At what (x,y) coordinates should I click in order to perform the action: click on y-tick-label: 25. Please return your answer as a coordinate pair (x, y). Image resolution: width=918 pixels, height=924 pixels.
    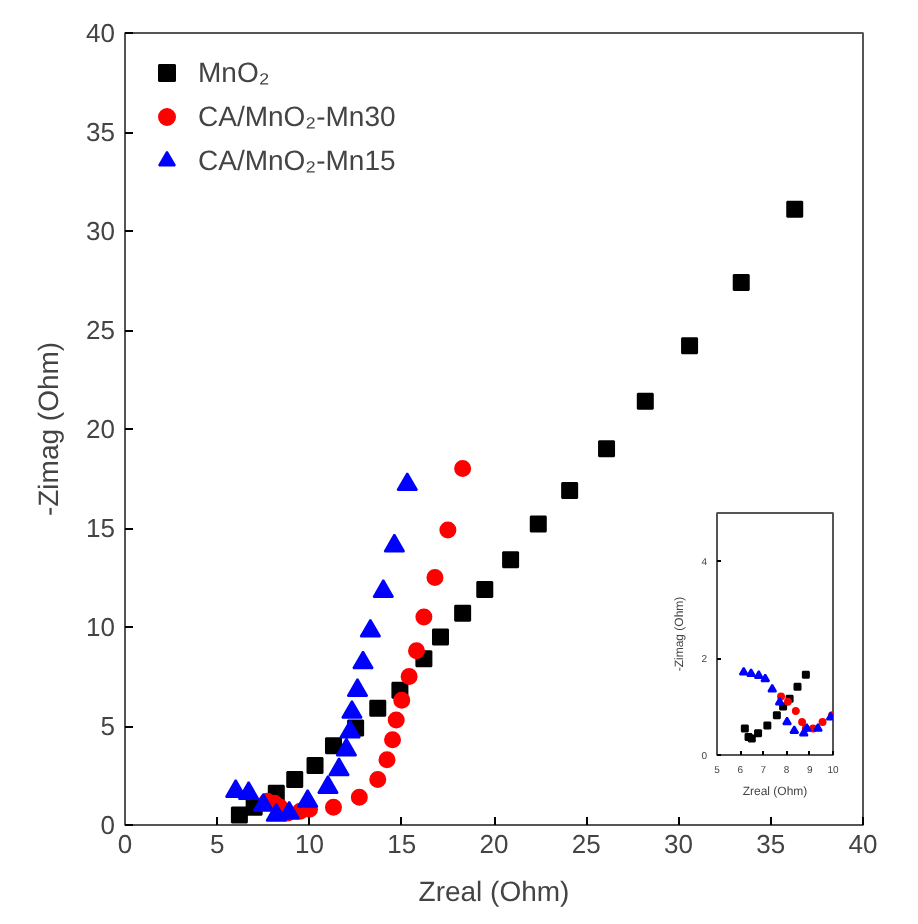
    Looking at the image, I should click on (101, 330).